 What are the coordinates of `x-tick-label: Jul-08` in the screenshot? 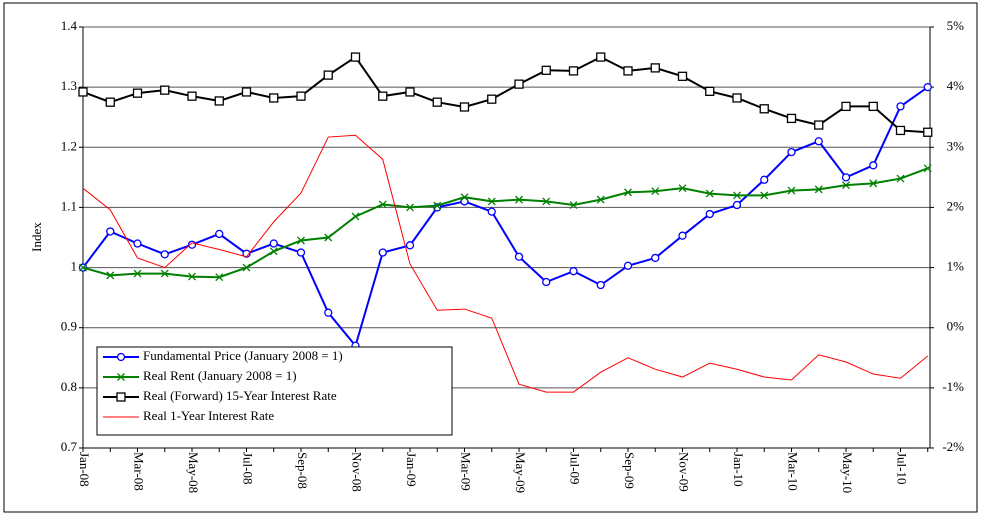 It's located at (248, 468).